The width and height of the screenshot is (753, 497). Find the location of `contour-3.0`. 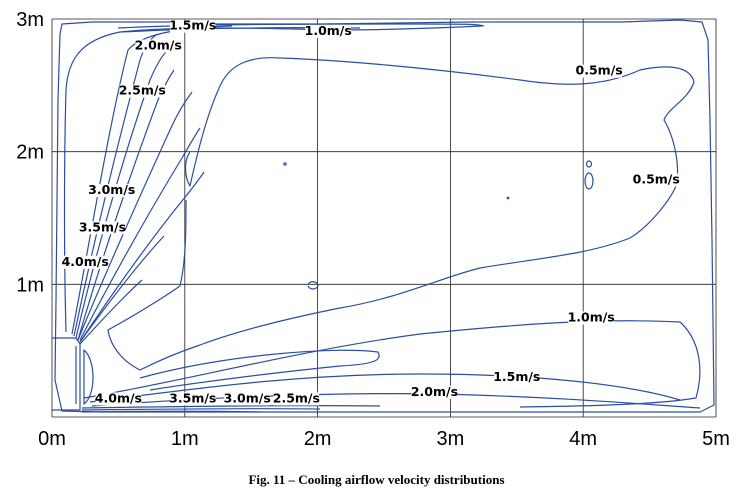

contour-3.0 is located at coordinates (126, 205).